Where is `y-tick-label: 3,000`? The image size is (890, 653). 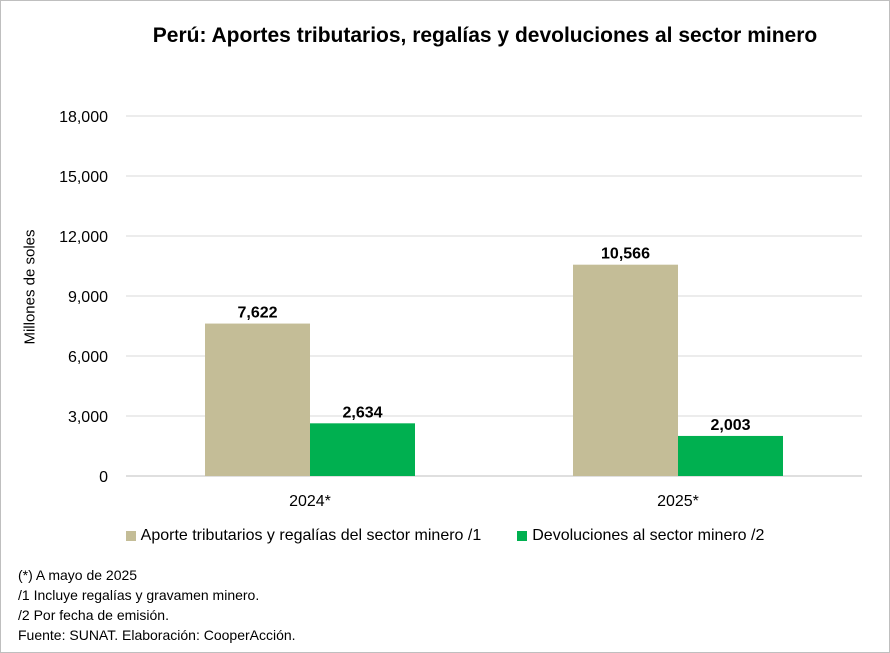 y-tick-label: 3,000 is located at coordinates (88, 417).